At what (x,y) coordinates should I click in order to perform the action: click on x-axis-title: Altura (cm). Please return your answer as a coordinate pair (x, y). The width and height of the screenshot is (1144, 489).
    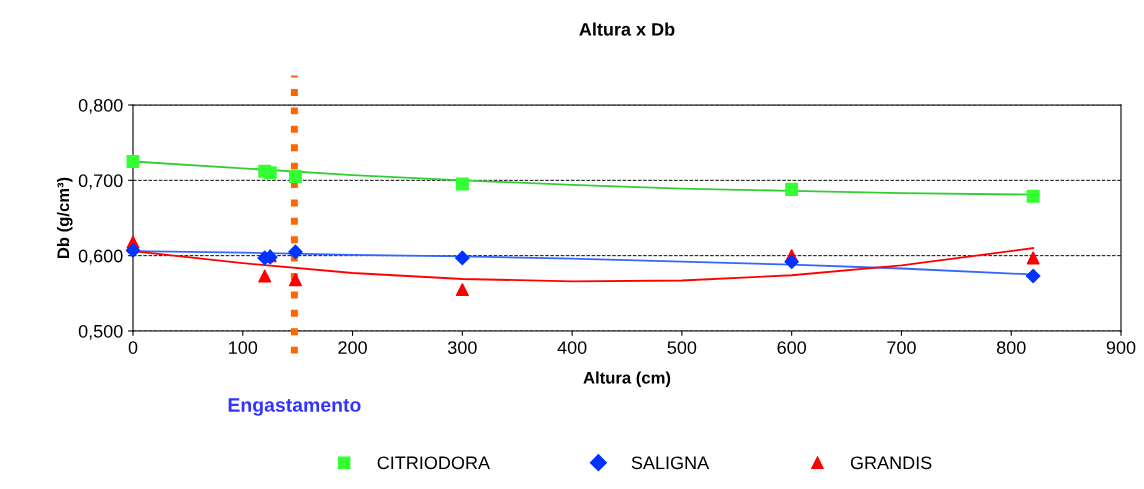
    Looking at the image, I should click on (627, 379).